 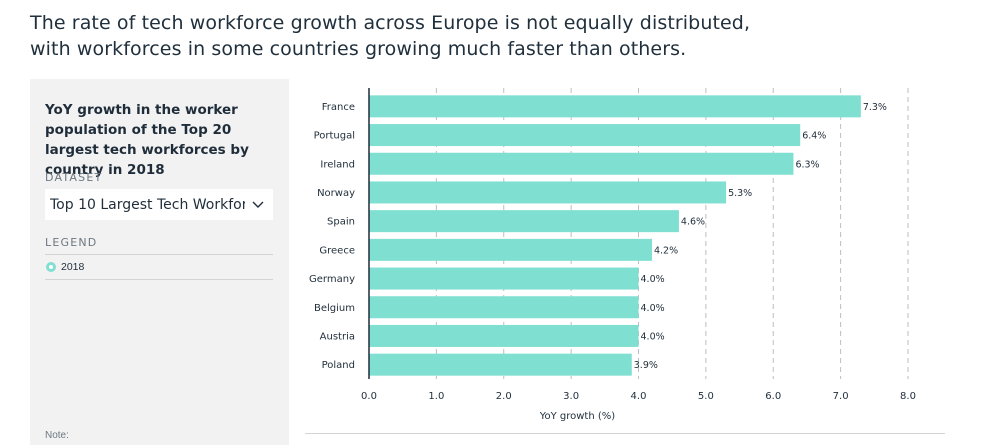 I want to click on x-tick-label: 2.0, so click(x=504, y=396).